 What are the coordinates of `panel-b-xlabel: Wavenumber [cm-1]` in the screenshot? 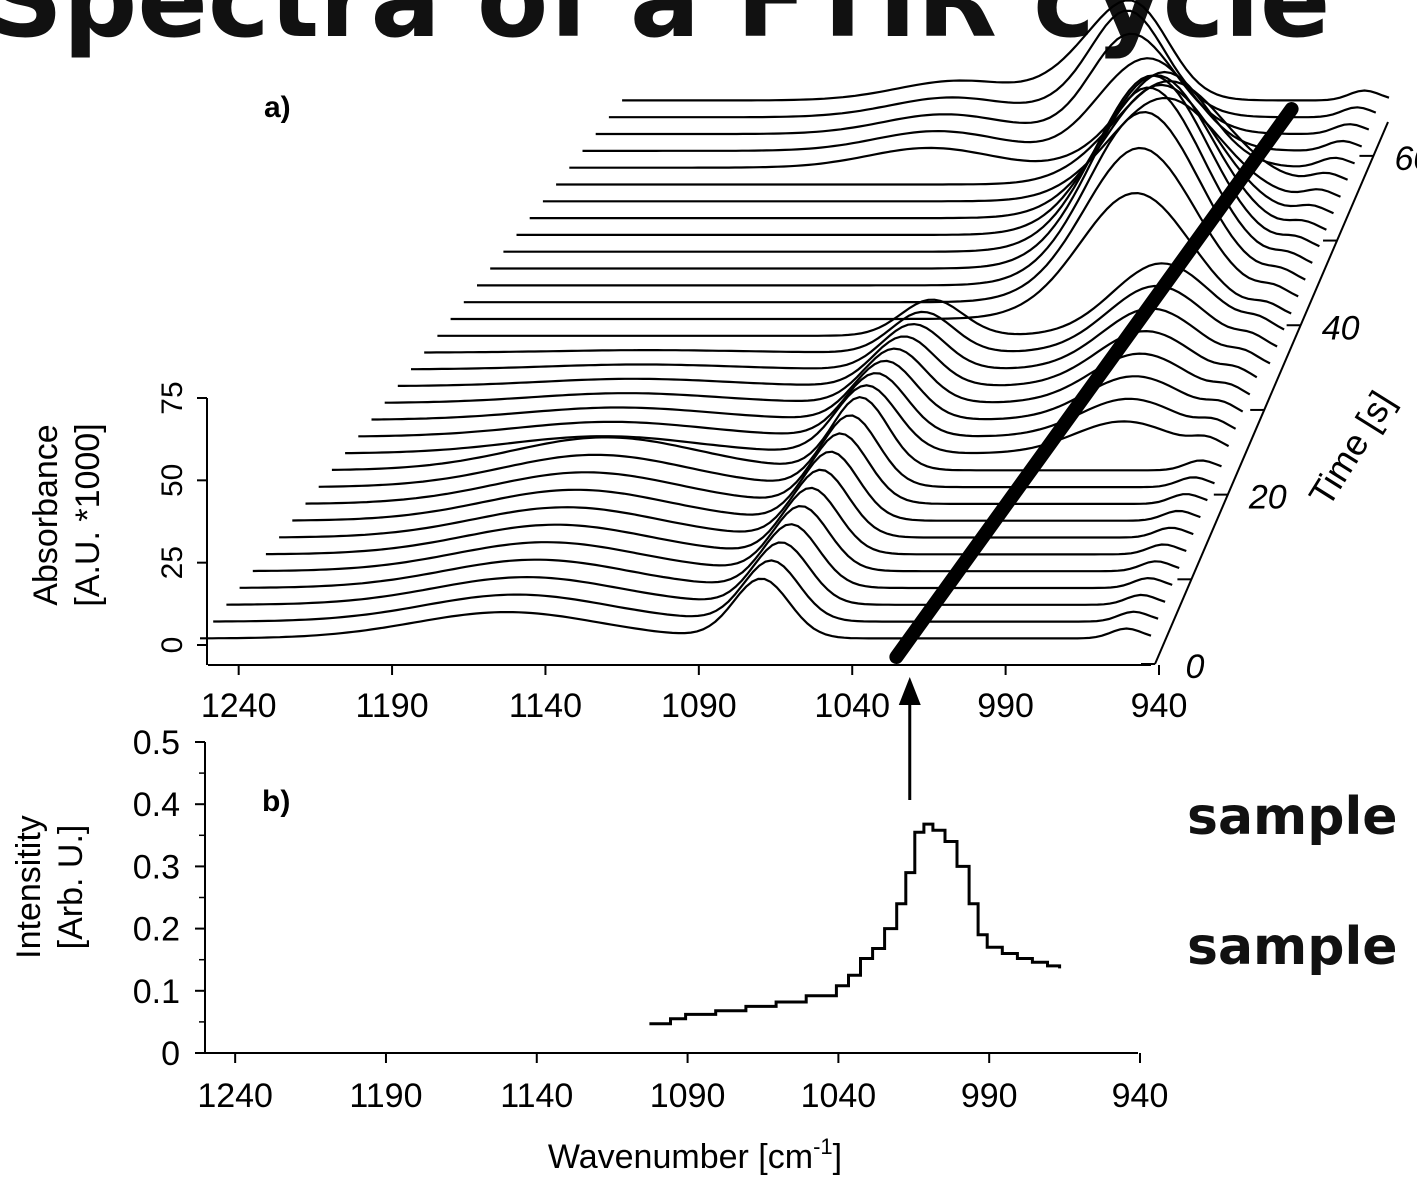 It's located at (695, 1155).